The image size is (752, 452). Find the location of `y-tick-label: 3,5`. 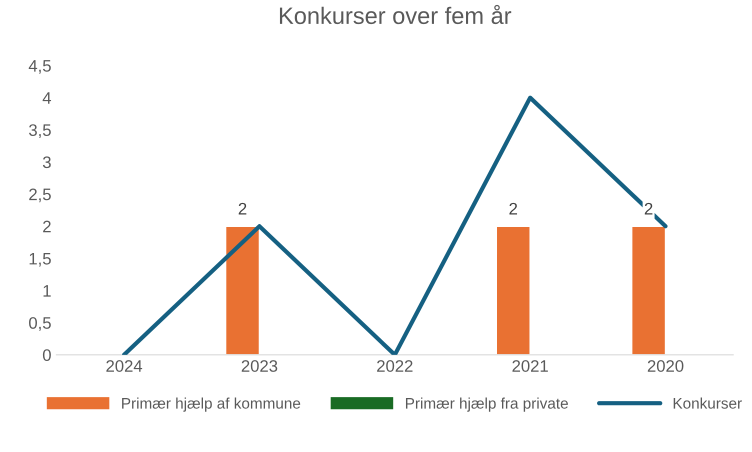

y-tick-label: 3,5 is located at coordinates (40, 131).